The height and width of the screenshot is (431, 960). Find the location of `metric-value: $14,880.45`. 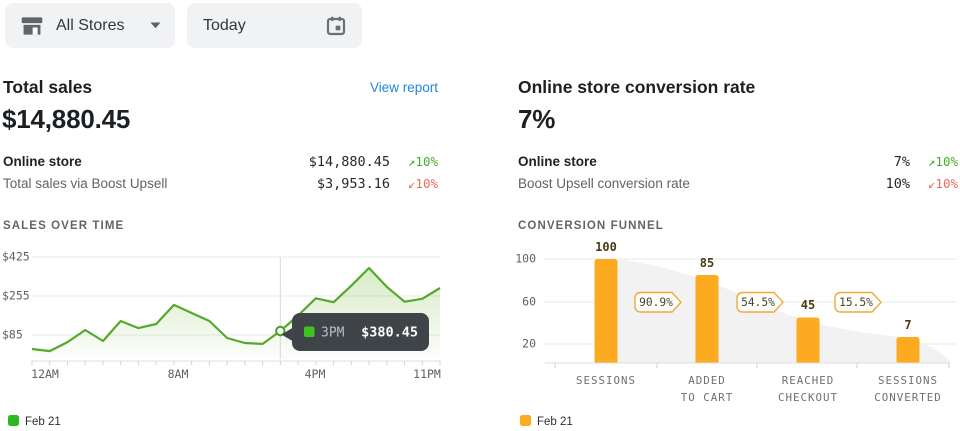

metric-value: $14,880.45 is located at coordinates (349, 162).